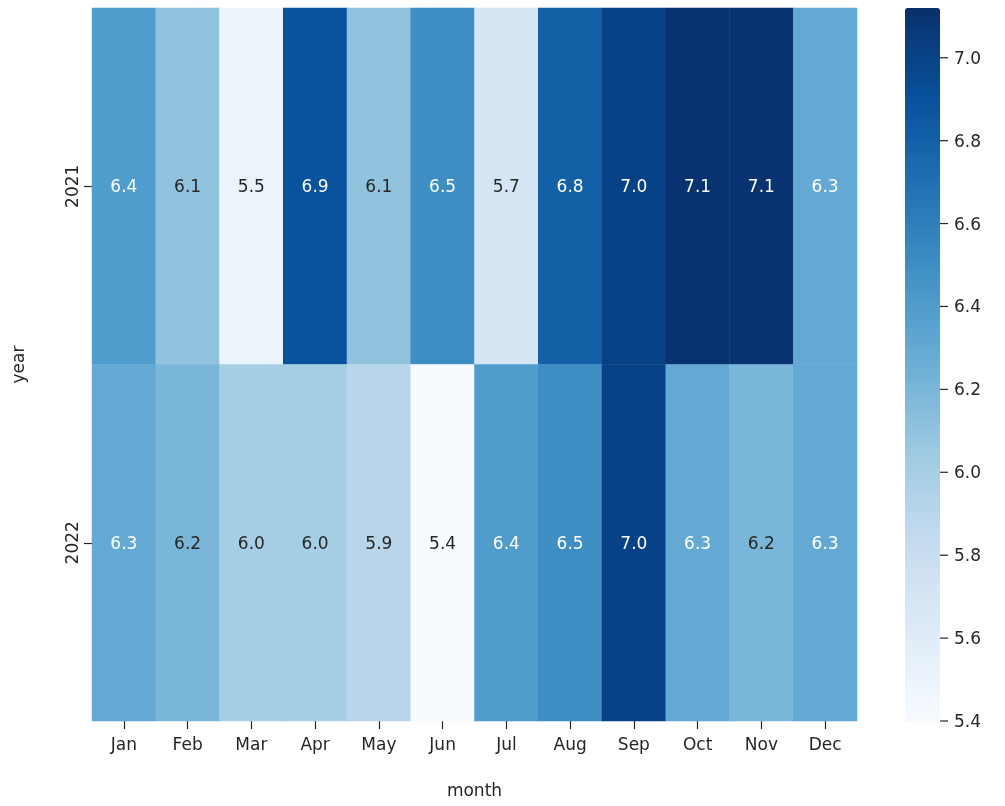 The width and height of the screenshot is (1005, 806). What do you see at coordinates (697, 743) in the screenshot?
I see `x-tick-label: Oct` at bounding box center [697, 743].